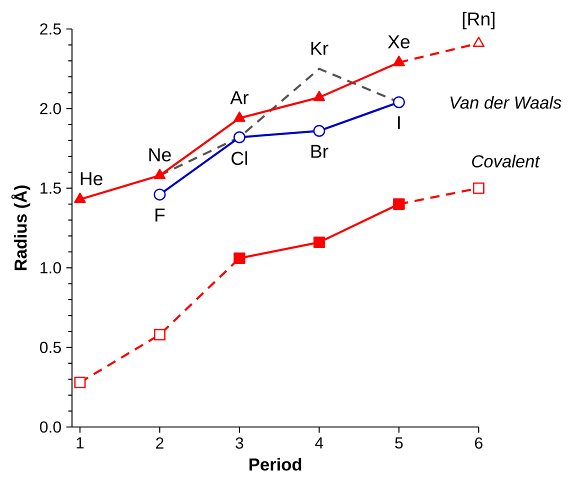  I want to click on x-tick-label: 2, so click(160, 443).